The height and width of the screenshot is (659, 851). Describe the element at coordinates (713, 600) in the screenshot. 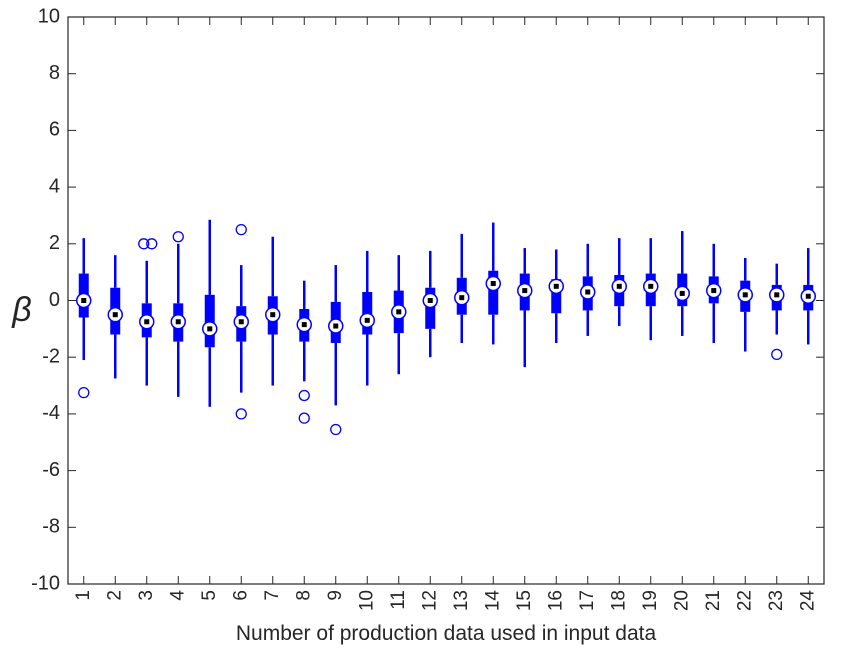

I see `x-tick-label: 21` at that location.